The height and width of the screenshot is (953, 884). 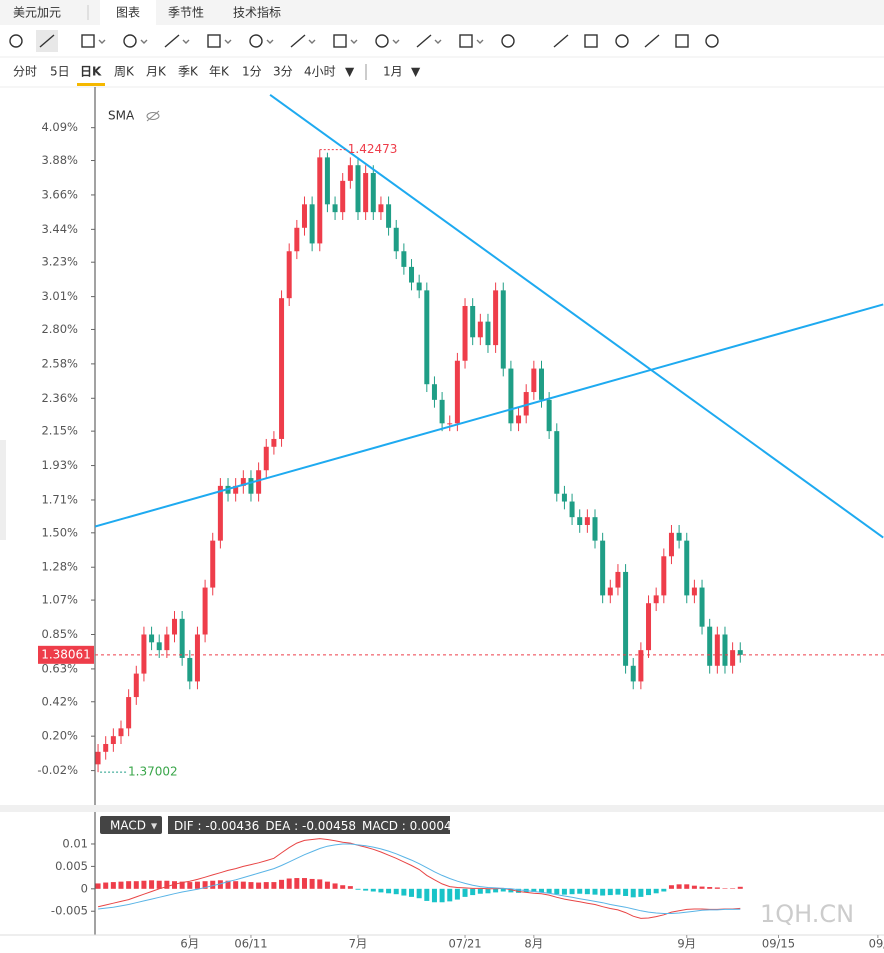 What do you see at coordinates (219, 72) in the screenshot?
I see `period: 年K` at bounding box center [219, 72].